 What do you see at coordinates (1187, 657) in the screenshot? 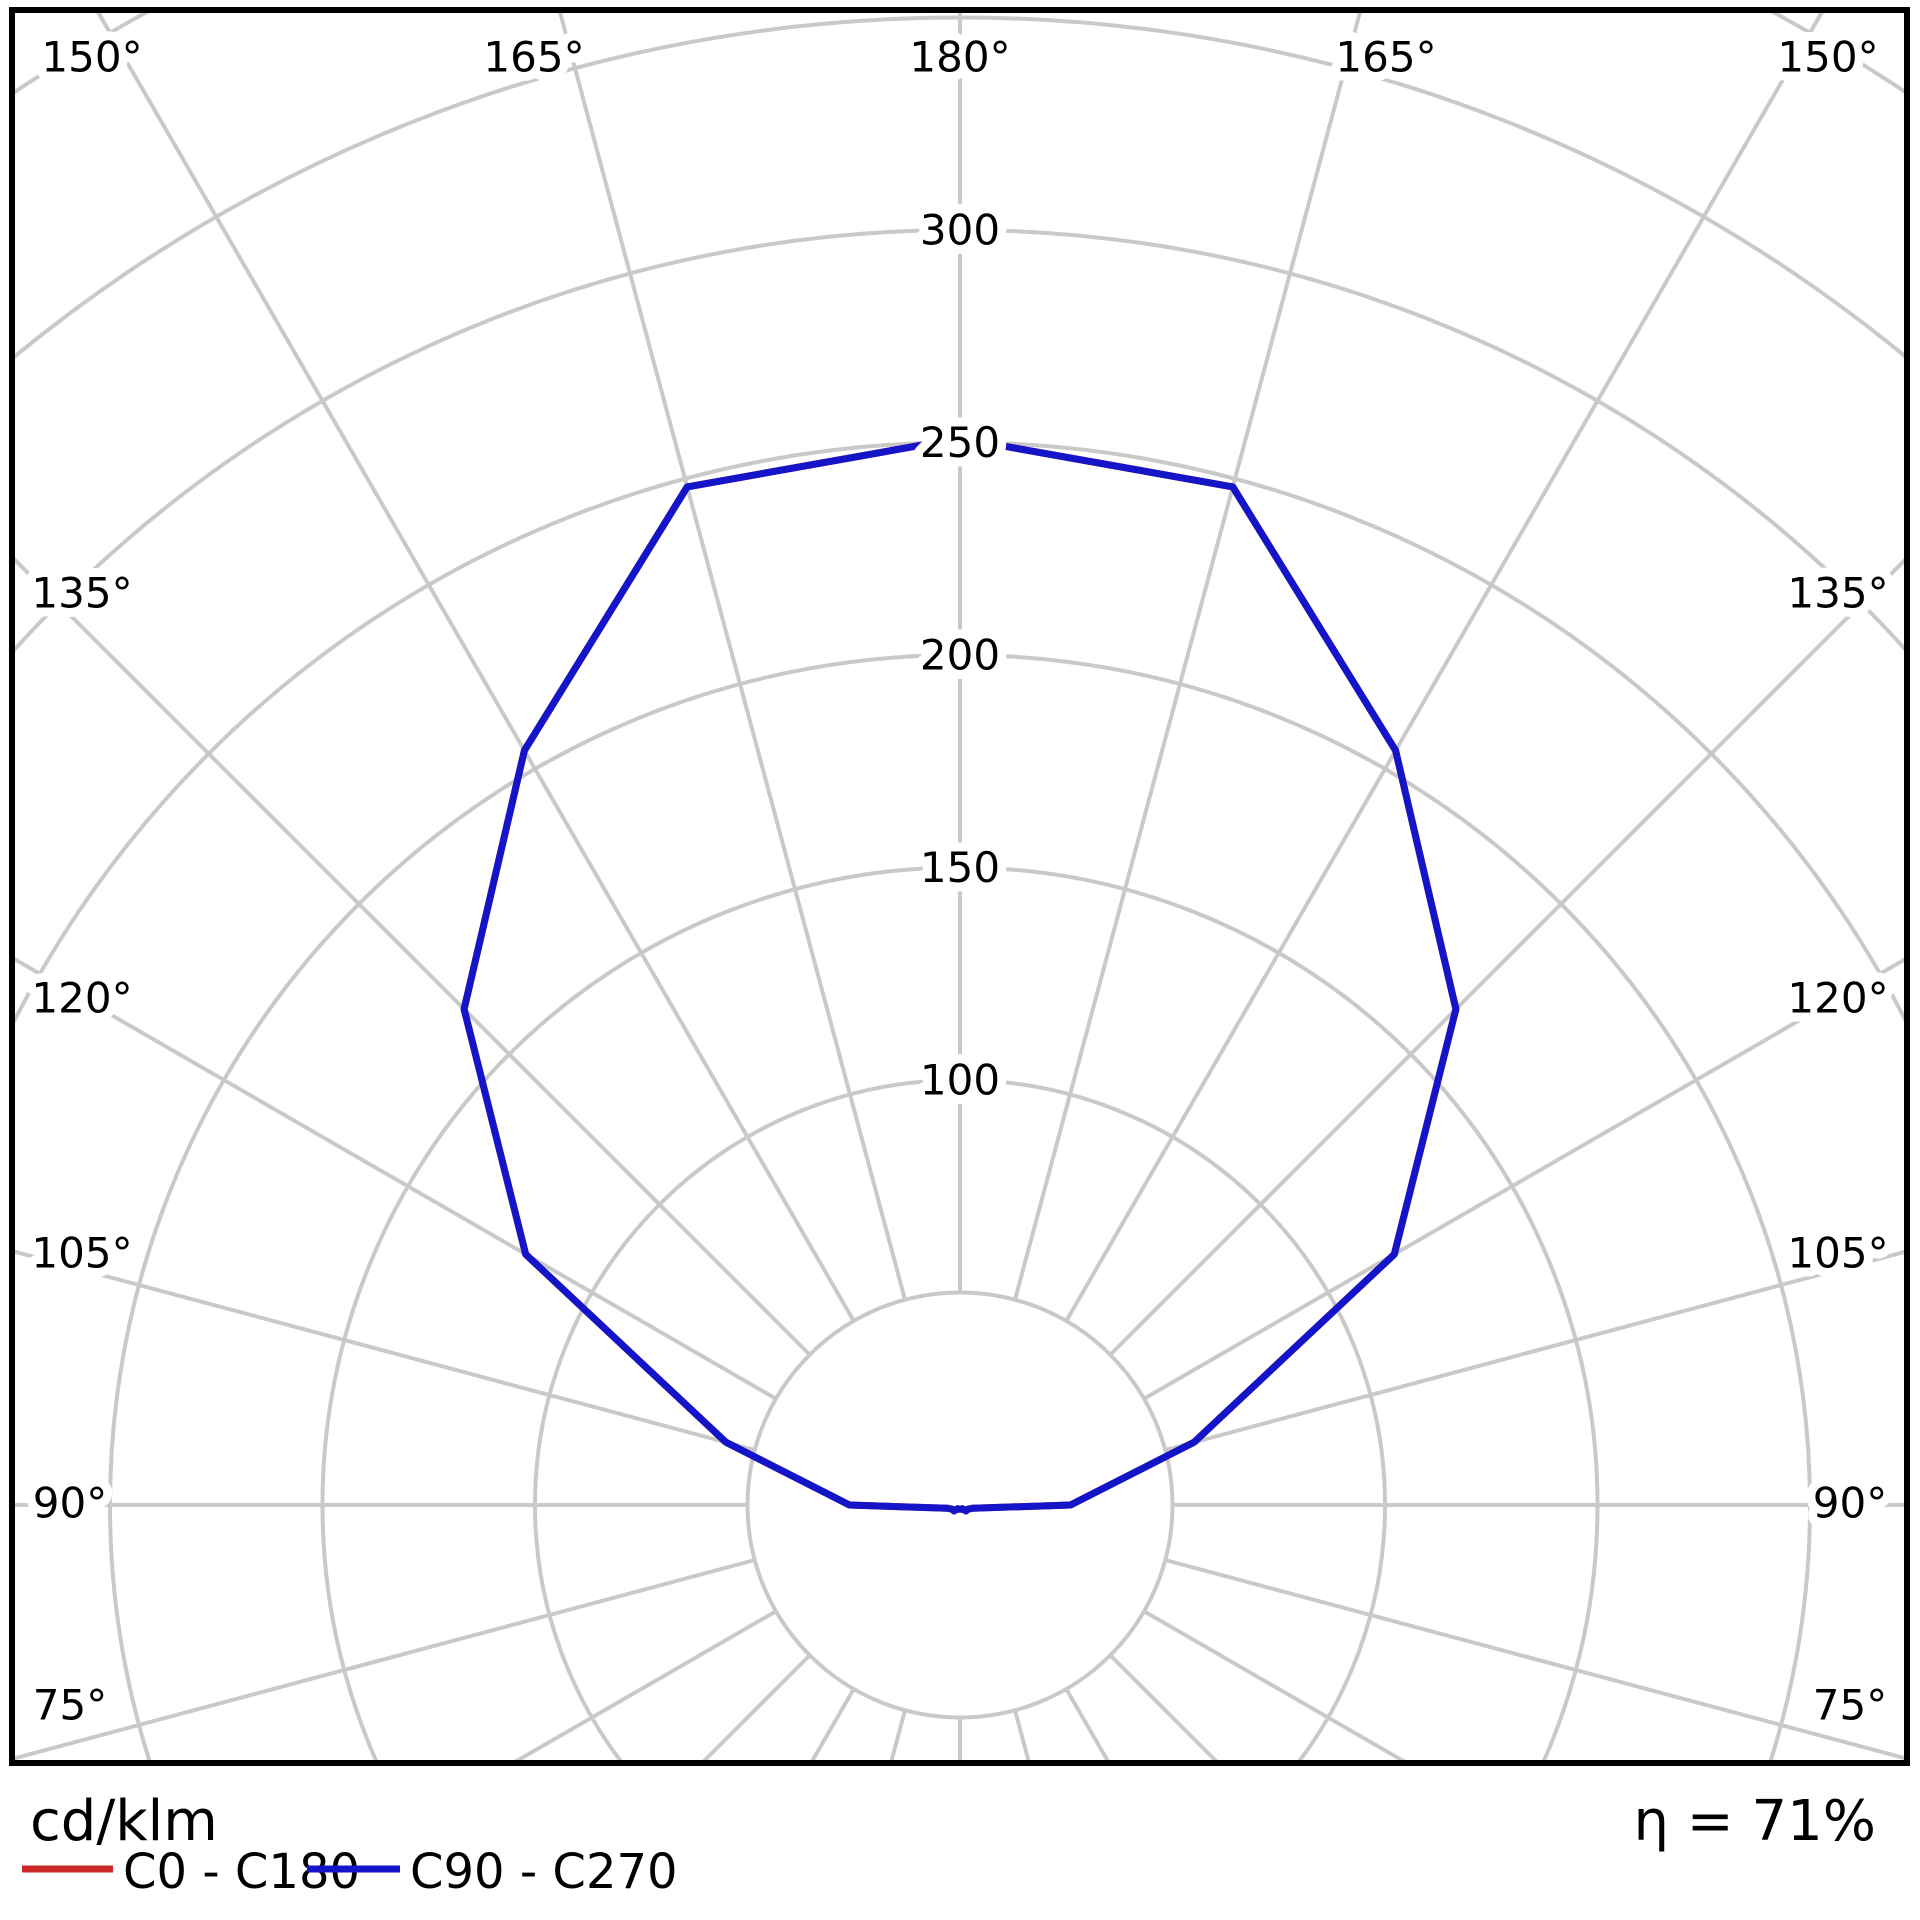
I see `grid-spoke-165-right` at bounding box center [1187, 657].